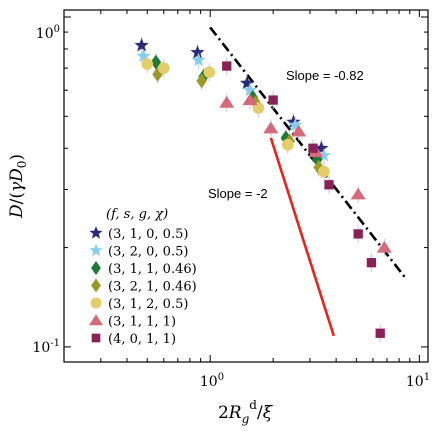 This screenshot has width=436, height=431. I want to click on y-tick-label-0.1: 10⁻¹, so click(46, 347).